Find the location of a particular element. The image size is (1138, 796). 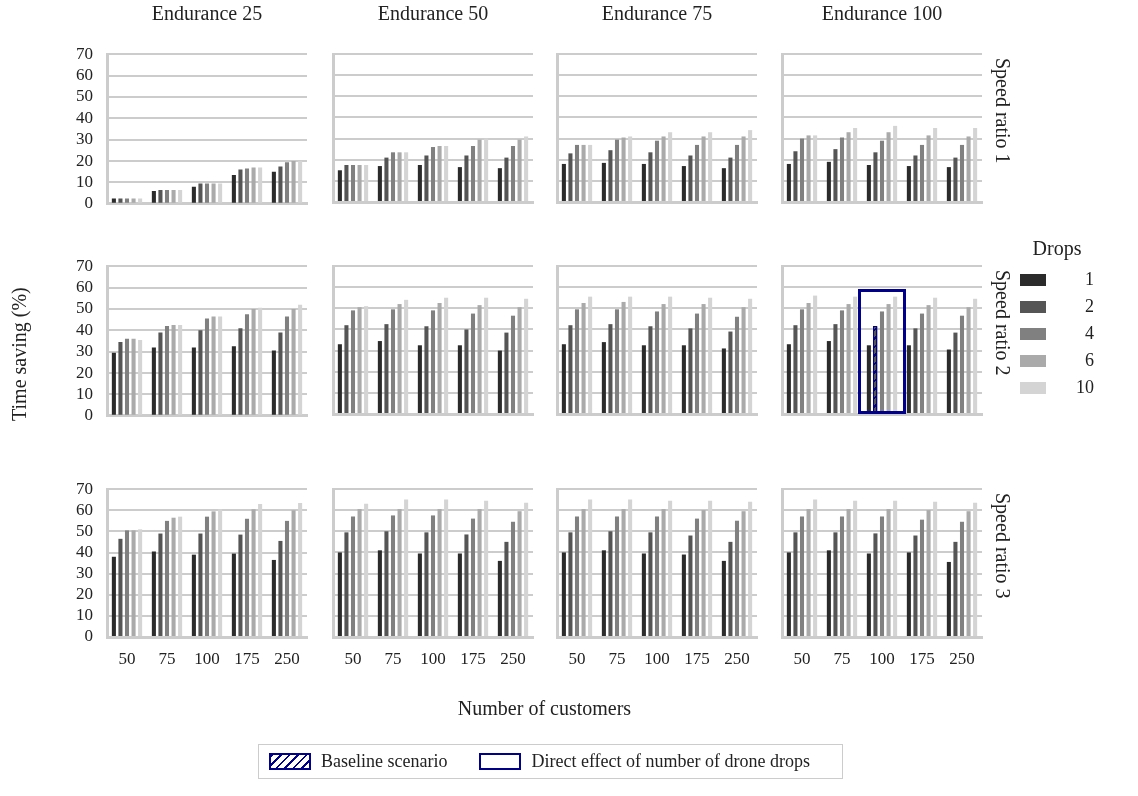

legend-label: 6 is located at coordinates (1089, 360).